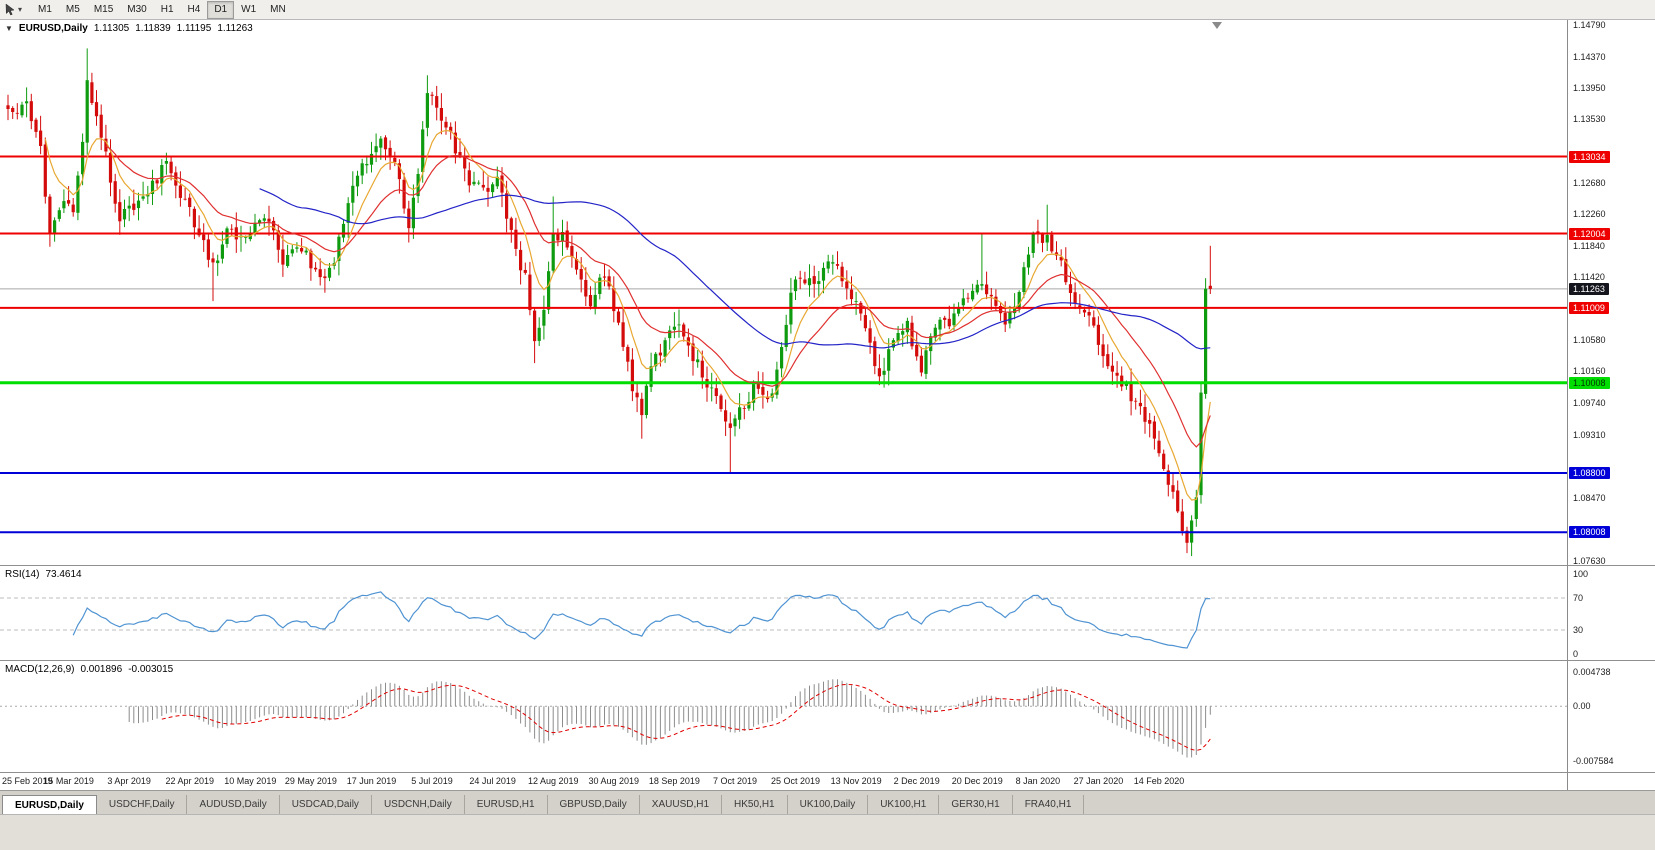 The width and height of the screenshot is (1655, 850). Describe the element at coordinates (221, 9) in the screenshot. I see `timeframe-button-d1: D1` at that location.